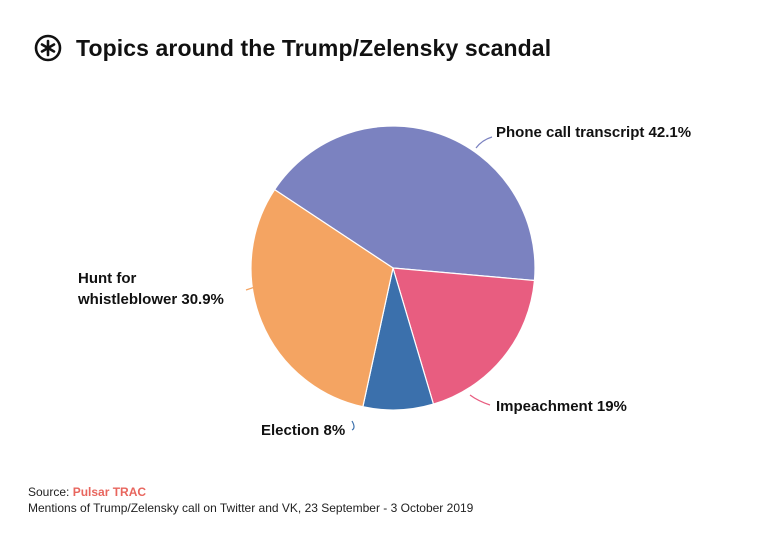  I want to click on slice-label-hunt-line-1: Hunt for, so click(107, 278).